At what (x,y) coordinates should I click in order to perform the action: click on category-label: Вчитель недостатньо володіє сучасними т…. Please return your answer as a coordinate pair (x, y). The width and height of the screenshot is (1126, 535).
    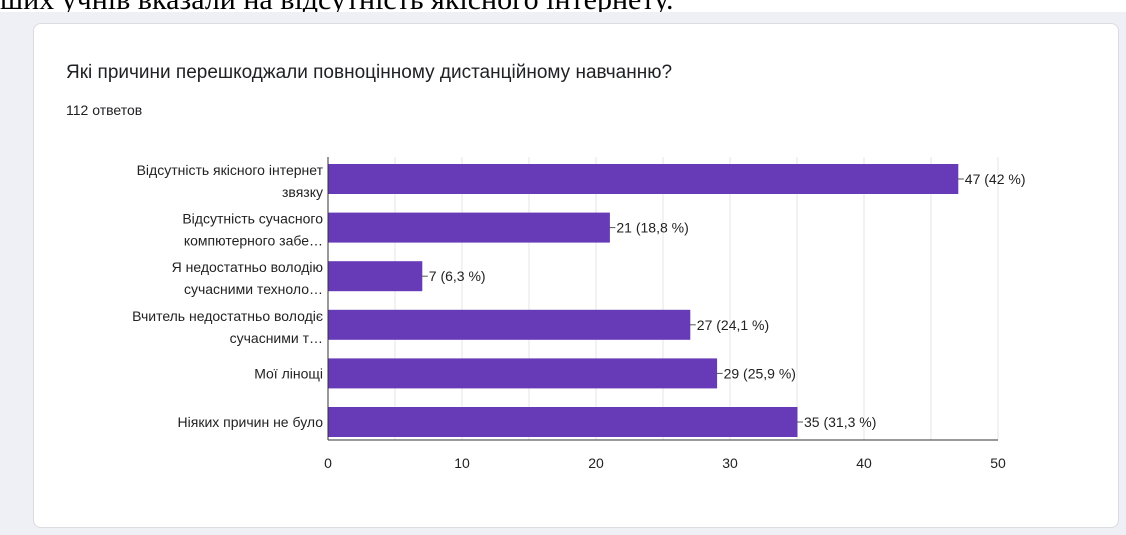
    Looking at the image, I should click on (227, 327).